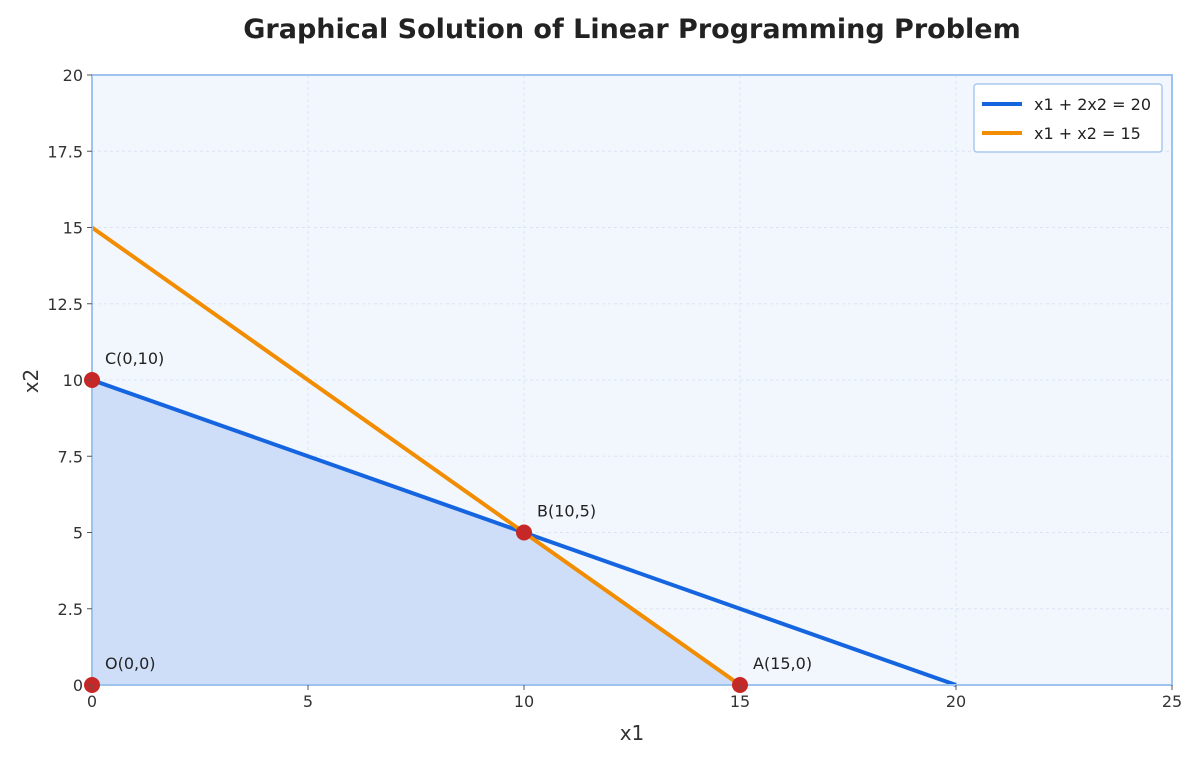 The image size is (1200, 765). Describe the element at coordinates (65, 151) in the screenshot. I see `y-tick-label: 17.5` at that location.